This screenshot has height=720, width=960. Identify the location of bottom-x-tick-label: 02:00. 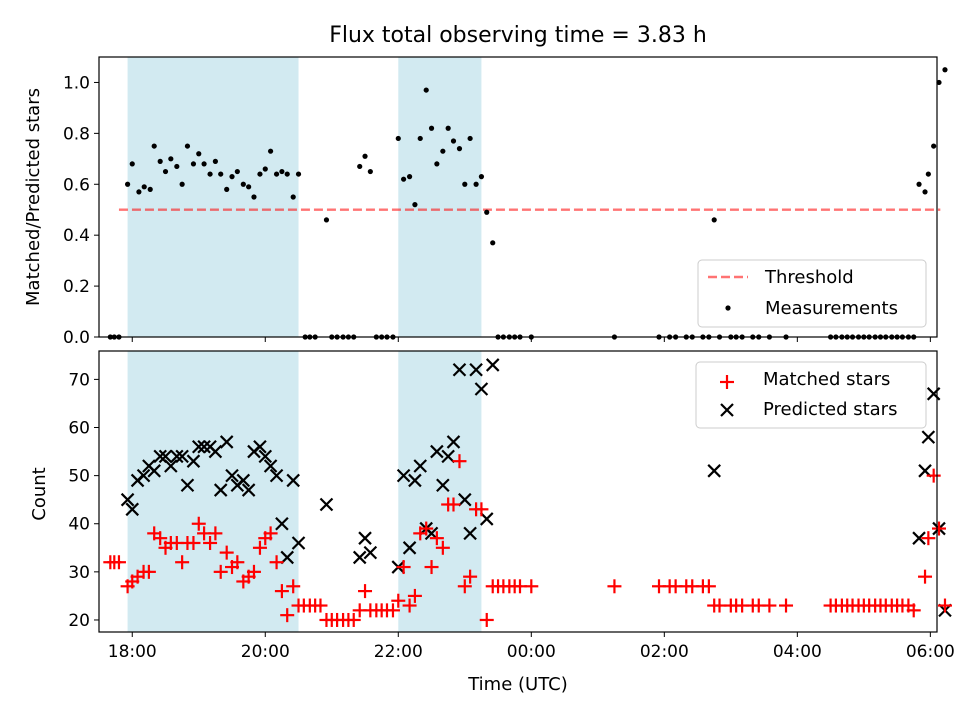
(664, 652).